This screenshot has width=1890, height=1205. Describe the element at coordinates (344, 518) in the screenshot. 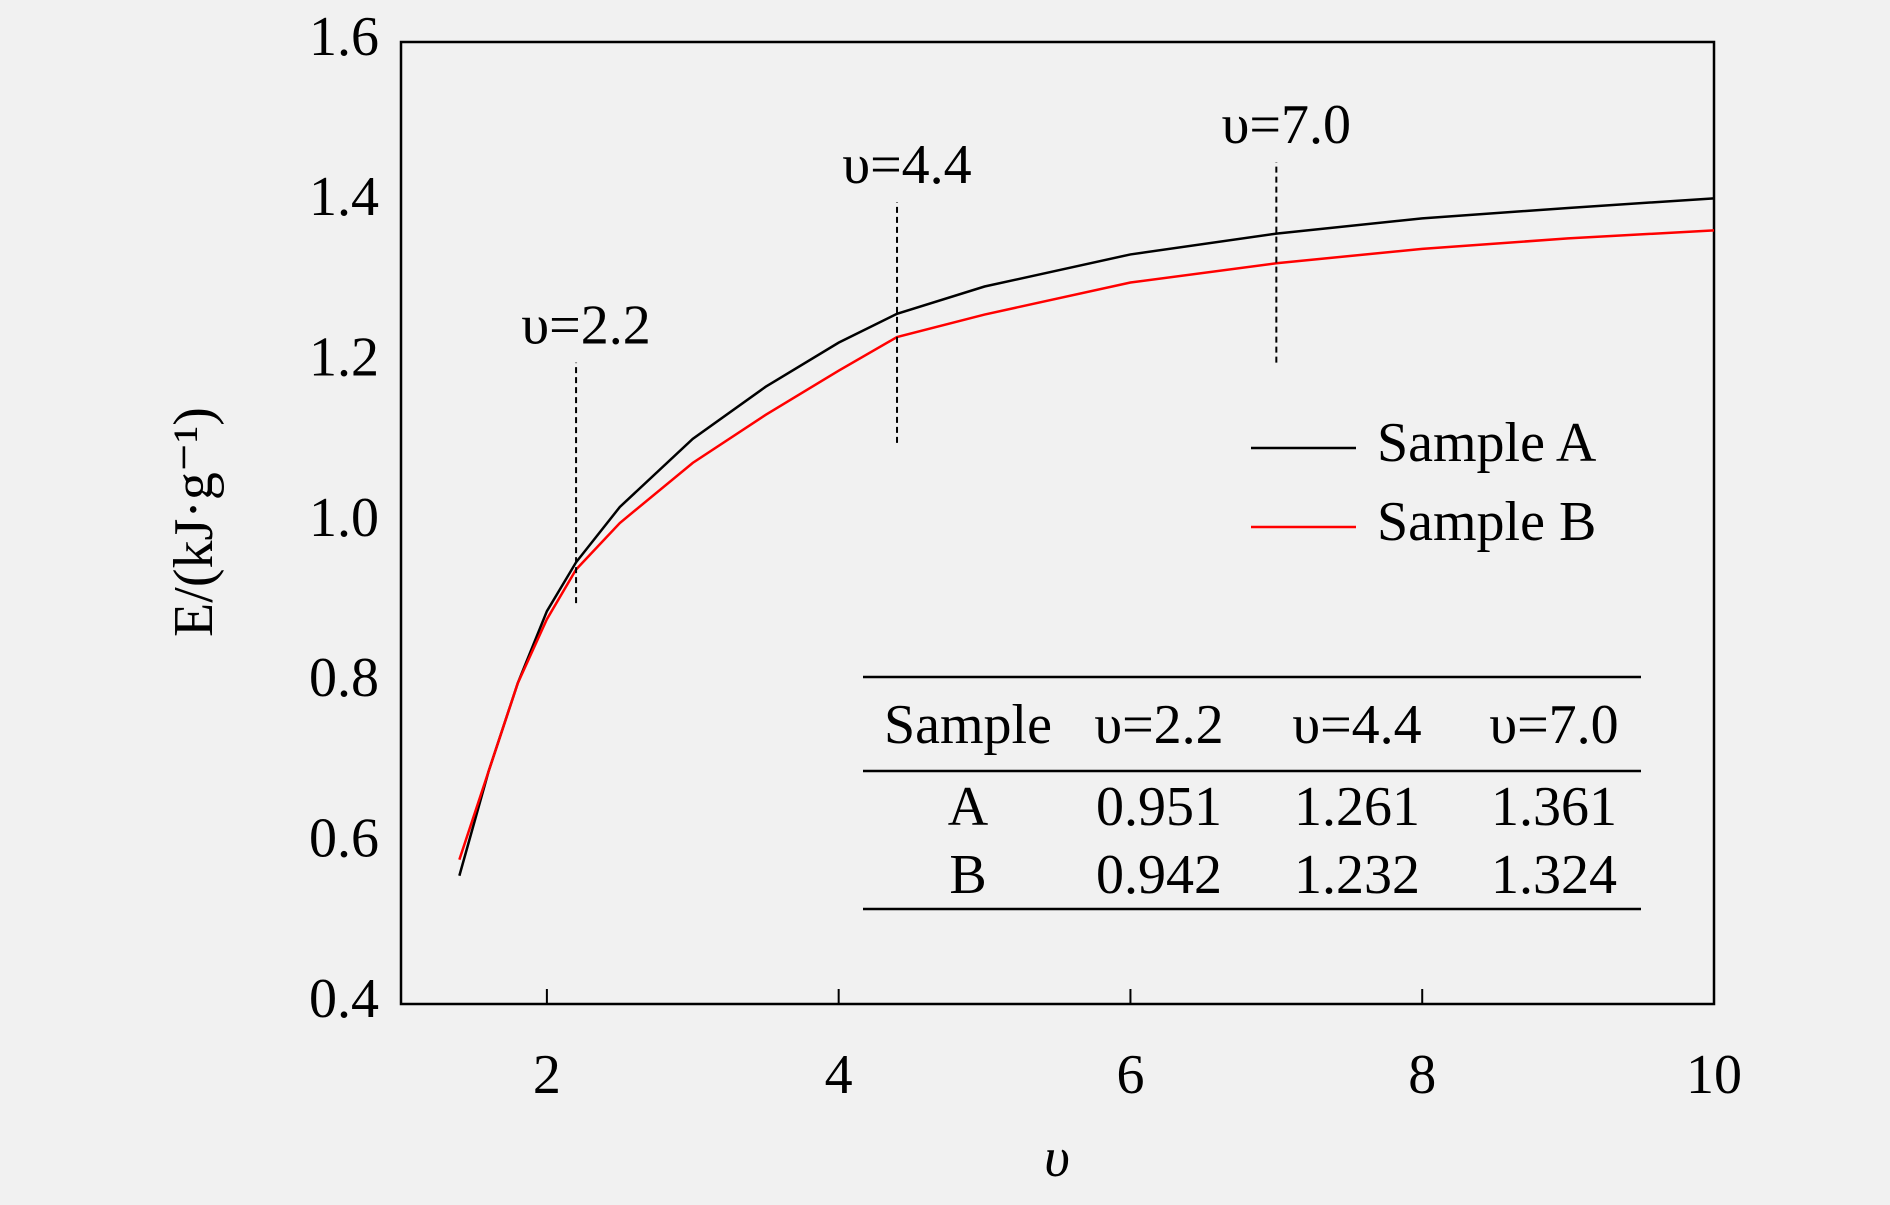

I see `y-tick-label: 1.0` at that location.